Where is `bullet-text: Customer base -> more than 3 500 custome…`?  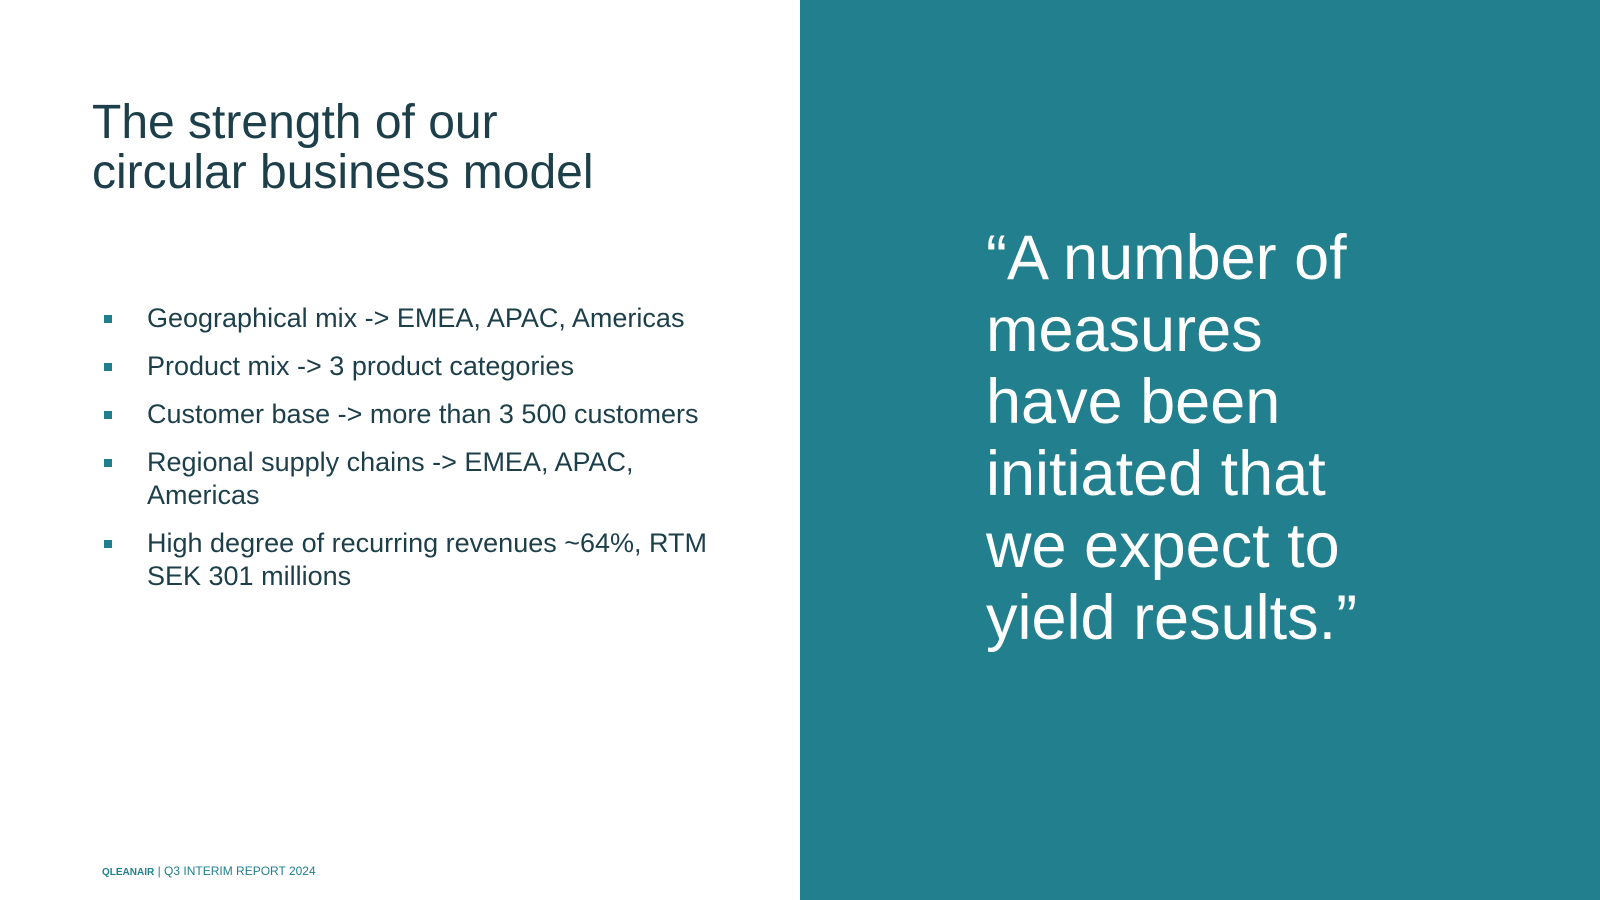
bullet-text: Customer base -> more than 3 500 custome… is located at coordinates (423, 414).